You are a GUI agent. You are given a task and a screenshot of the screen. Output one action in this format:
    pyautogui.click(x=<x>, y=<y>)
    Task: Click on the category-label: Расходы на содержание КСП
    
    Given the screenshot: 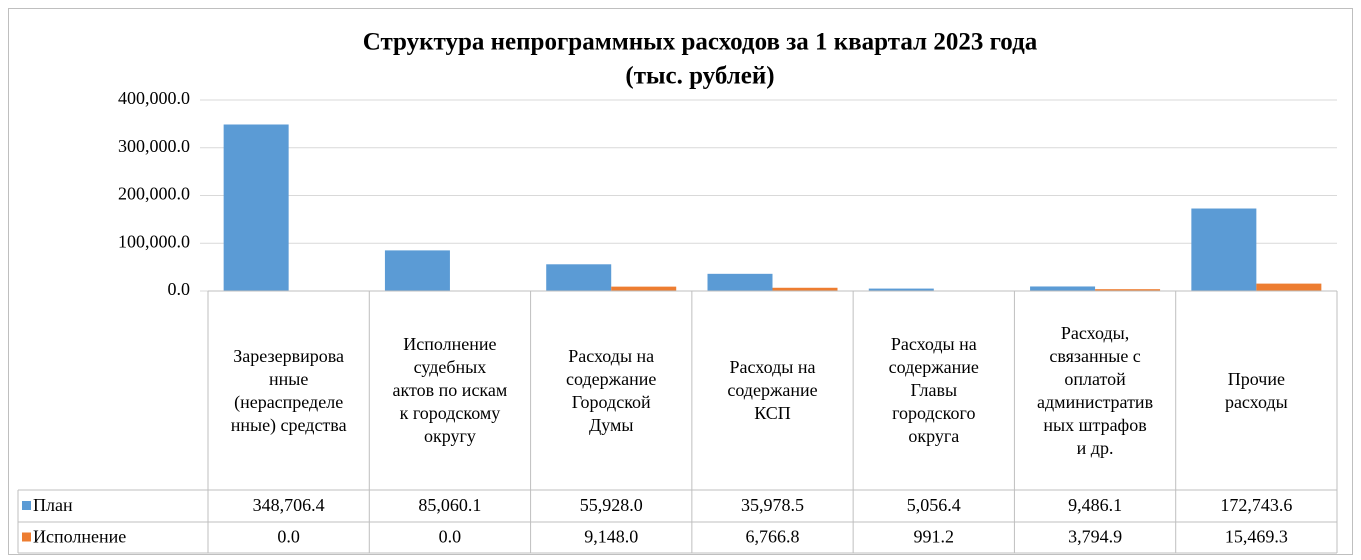 What is the action you would take?
    pyautogui.click(x=772, y=390)
    